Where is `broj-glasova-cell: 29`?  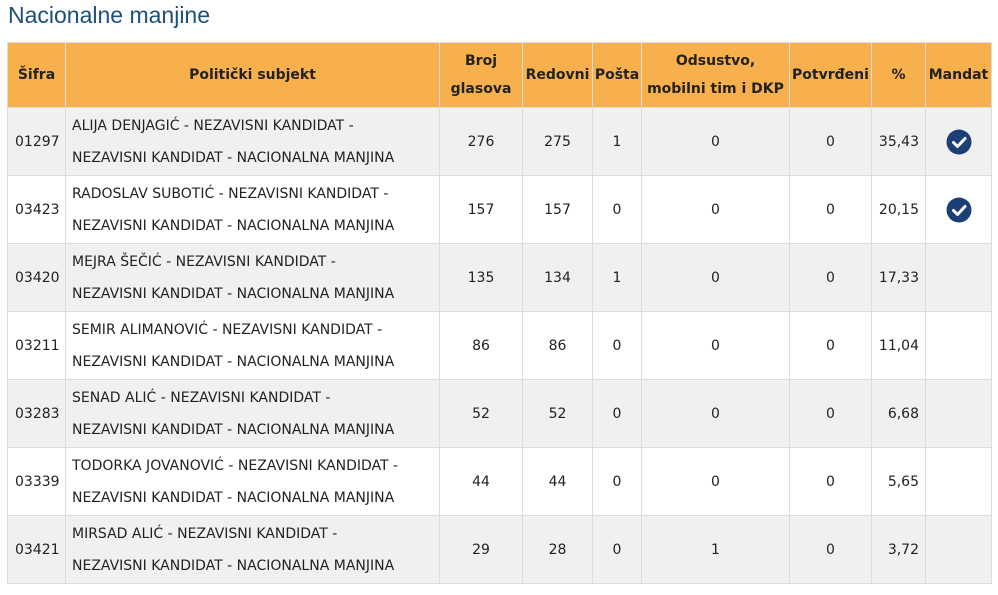
broj-glasova-cell: 29 is located at coordinates (481, 549).